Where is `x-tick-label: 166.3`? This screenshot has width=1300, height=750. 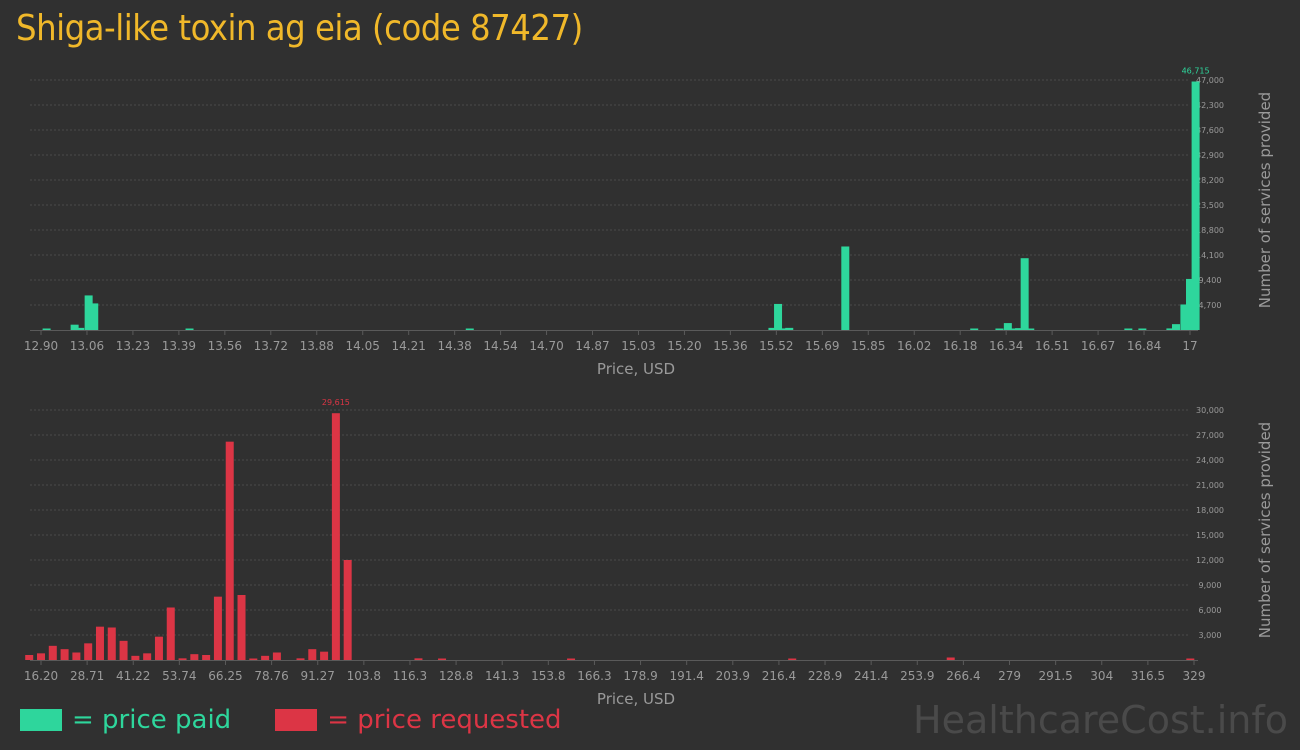 x-tick-label: 166.3 is located at coordinates (594, 676).